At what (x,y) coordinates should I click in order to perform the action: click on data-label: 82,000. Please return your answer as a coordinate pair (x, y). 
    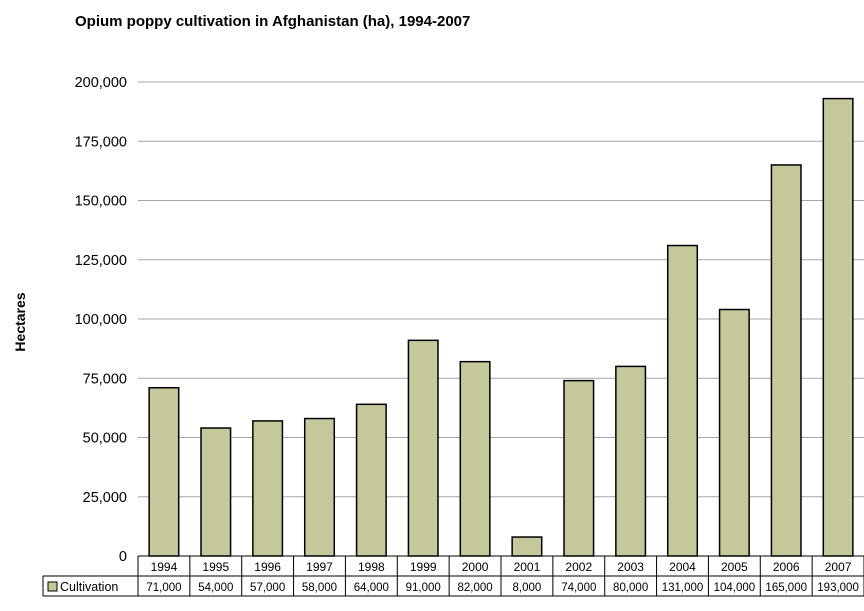
    Looking at the image, I should click on (474, 588).